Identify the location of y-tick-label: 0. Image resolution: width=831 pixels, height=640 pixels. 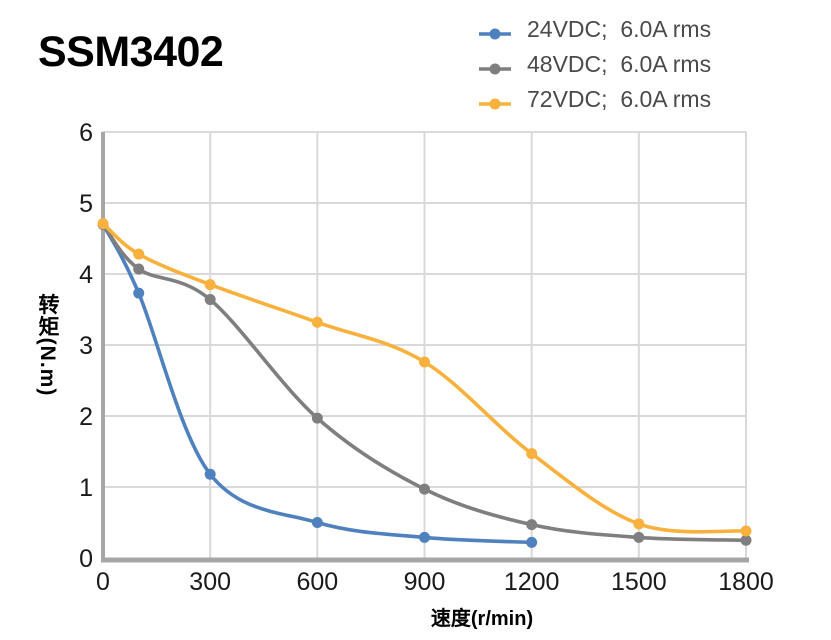
(86, 559).